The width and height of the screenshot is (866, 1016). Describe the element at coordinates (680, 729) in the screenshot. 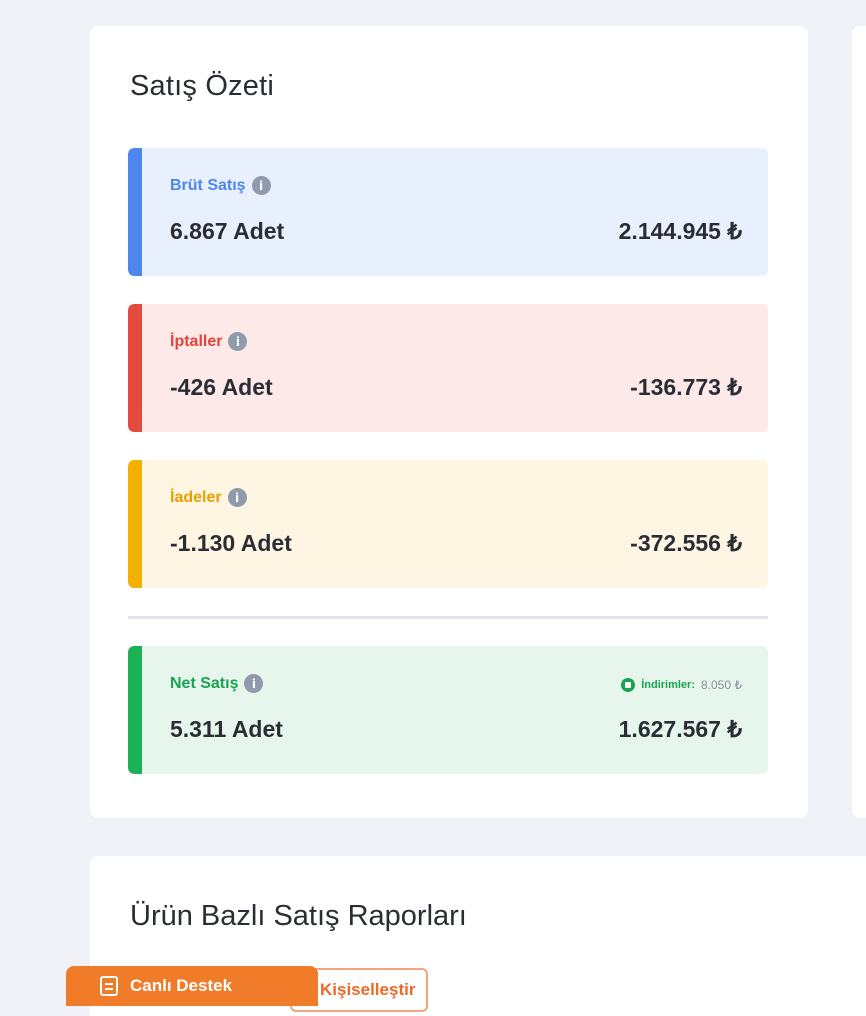

I see `net-sales-amount: 1.627.567 ₺` at that location.